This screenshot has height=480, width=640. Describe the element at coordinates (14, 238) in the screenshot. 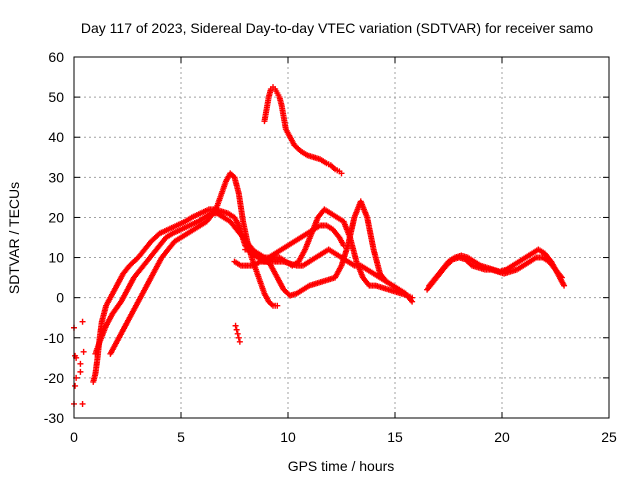

I see `y-axis-label: SDTVAR / TECUs` at that location.